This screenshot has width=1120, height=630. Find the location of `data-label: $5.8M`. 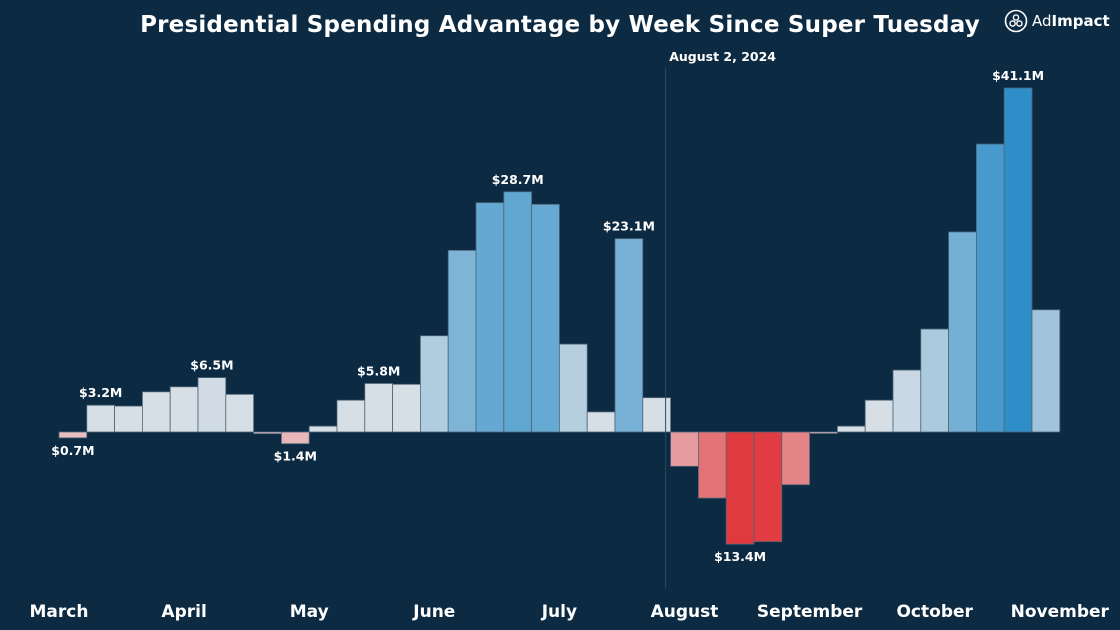

data-label: $5.8M is located at coordinates (378, 370).